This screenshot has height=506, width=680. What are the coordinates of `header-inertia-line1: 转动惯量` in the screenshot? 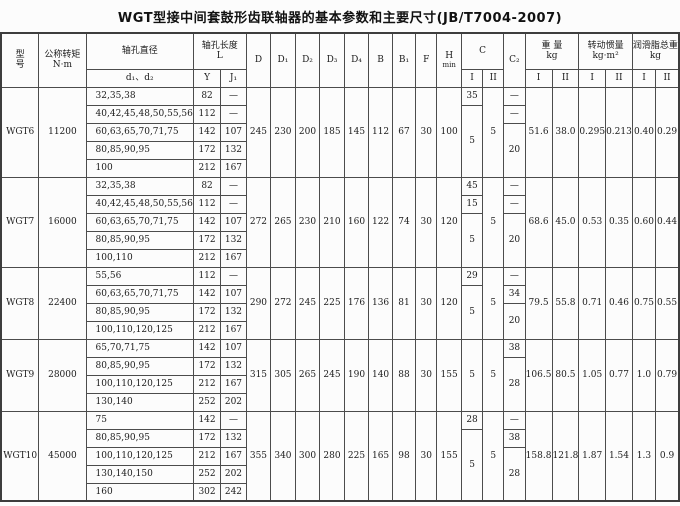 It's located at (605, 45).